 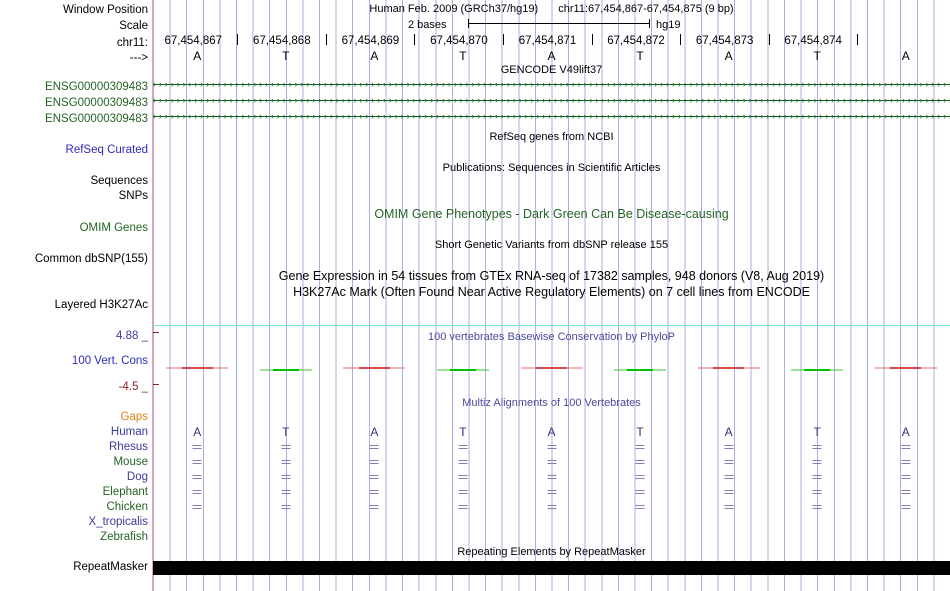 What do you see at coordinates (96, 119) in the screenshot?
I see `gene-label-3: ENSG00000309483` at bounding box center [96, 119].